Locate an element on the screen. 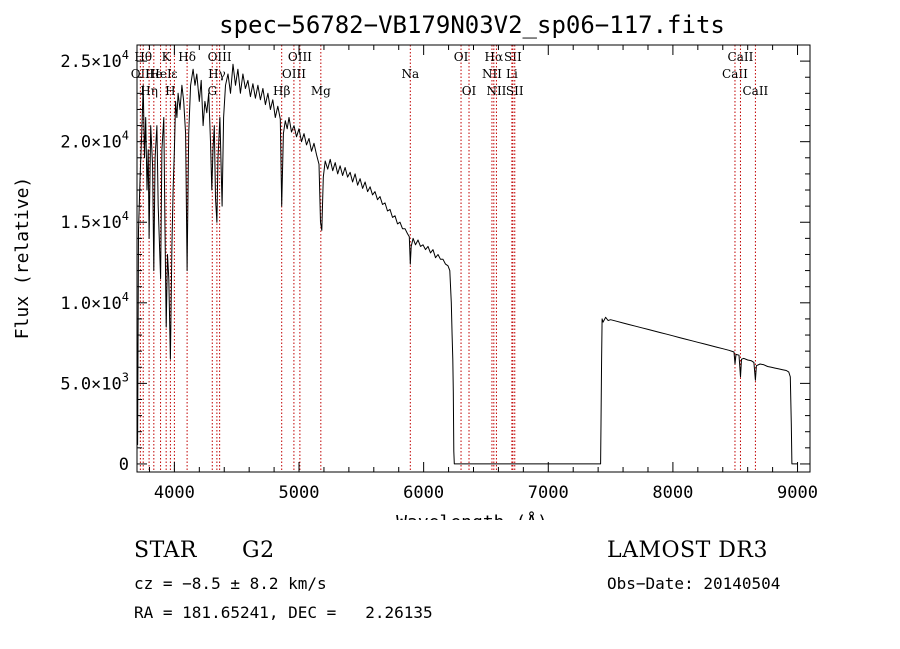 This screenshot has width=900, height=649. line-label-17: OI is located at coordinates (461, 57).